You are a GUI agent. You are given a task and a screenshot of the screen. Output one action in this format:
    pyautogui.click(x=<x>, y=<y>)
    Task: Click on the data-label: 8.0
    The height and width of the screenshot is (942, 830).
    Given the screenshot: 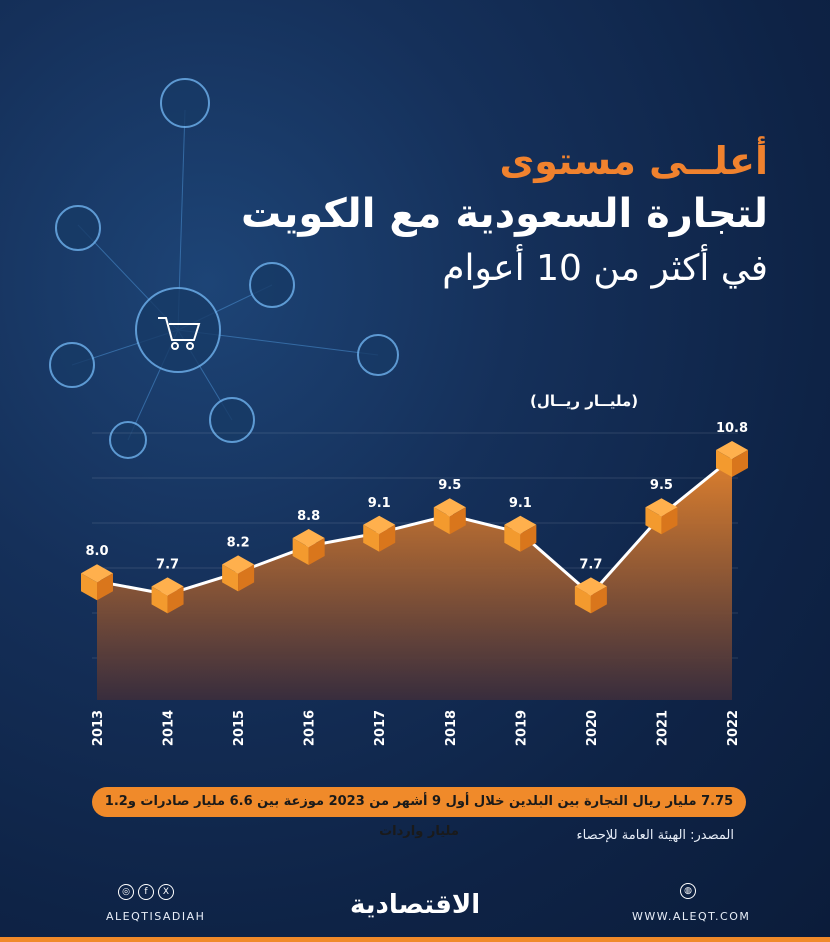 What is the action you would take?
    pyautogui.click(x=96, y=551)
    